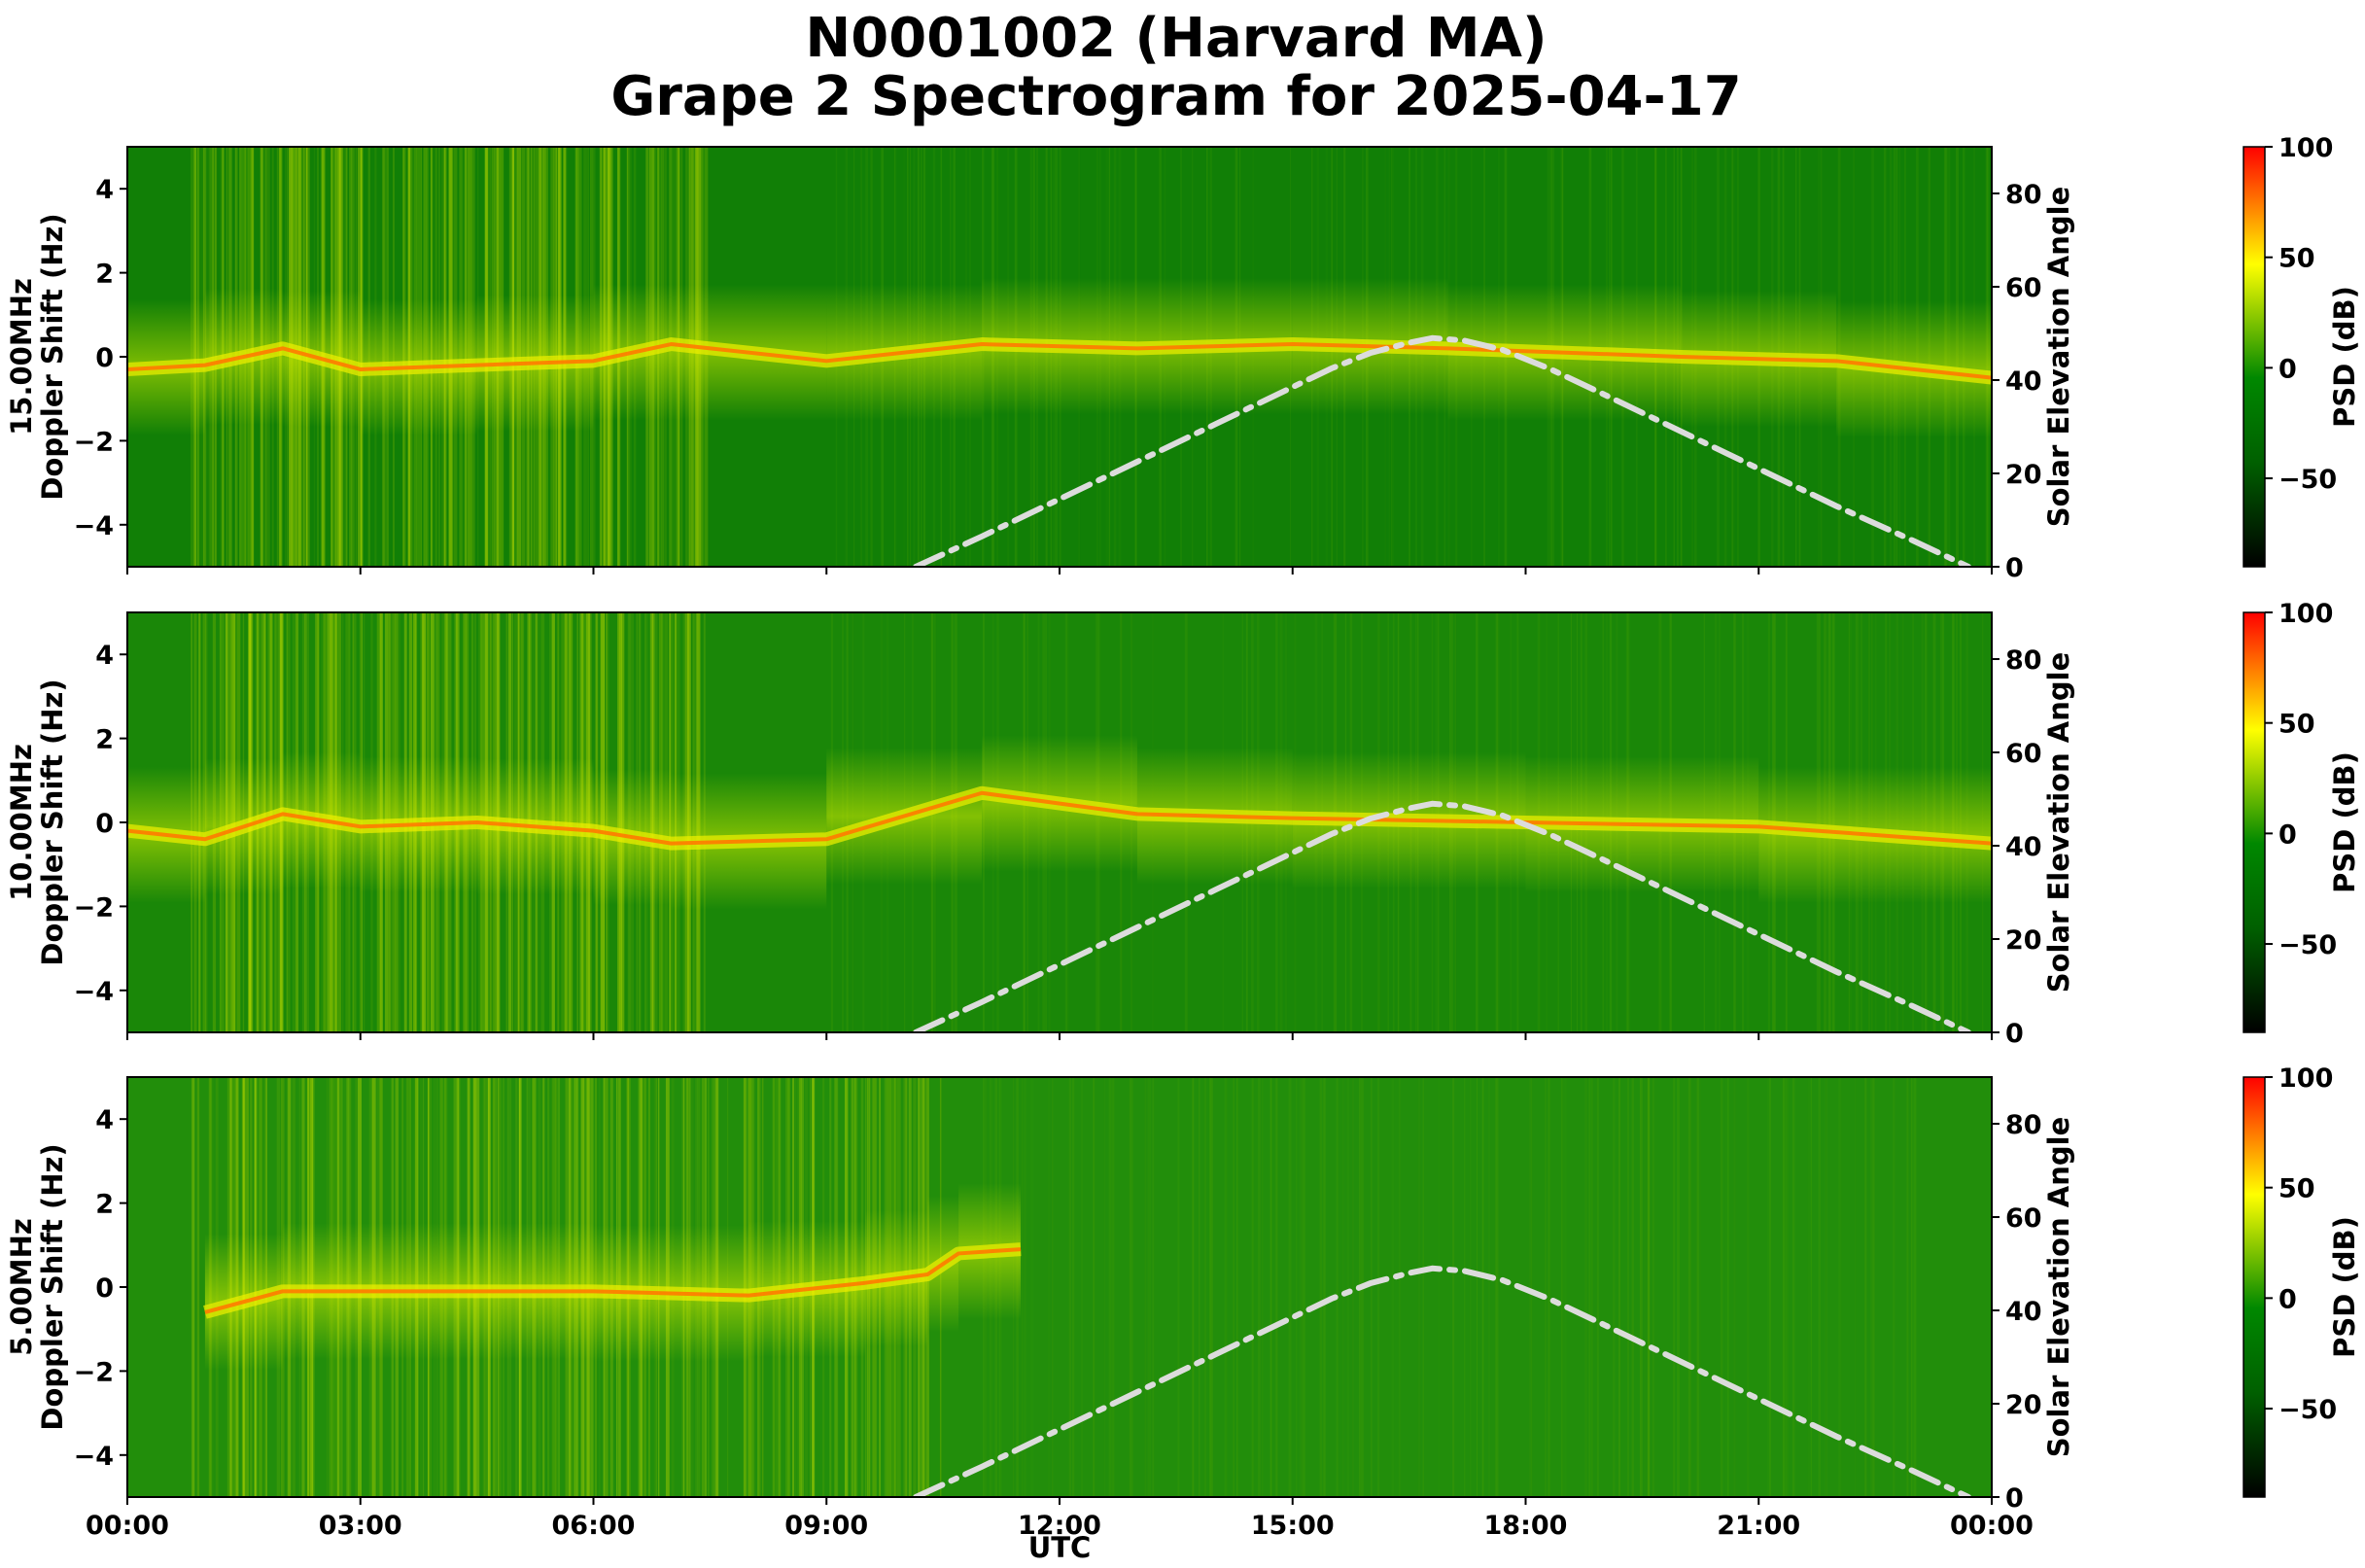  I want to click on panel-frequency-label: 5.00MHz, so click(21, 1287).